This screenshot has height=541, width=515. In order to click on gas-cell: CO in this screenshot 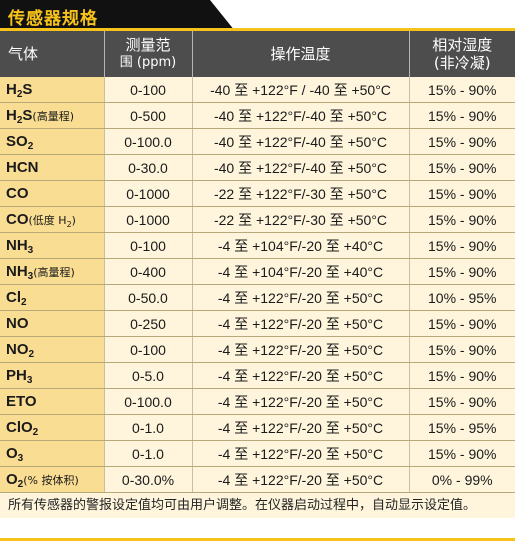, I will do `click(52, 193)`.